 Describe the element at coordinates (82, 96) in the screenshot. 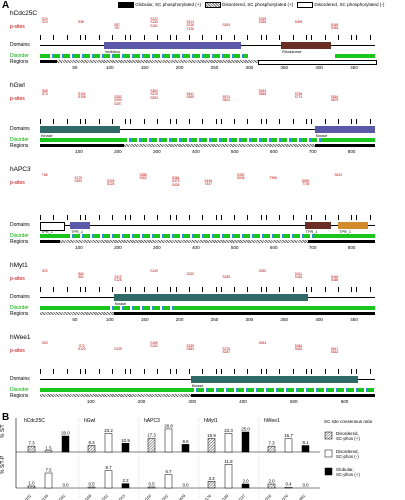

I see `site-cluster: S194 S195` at that location.